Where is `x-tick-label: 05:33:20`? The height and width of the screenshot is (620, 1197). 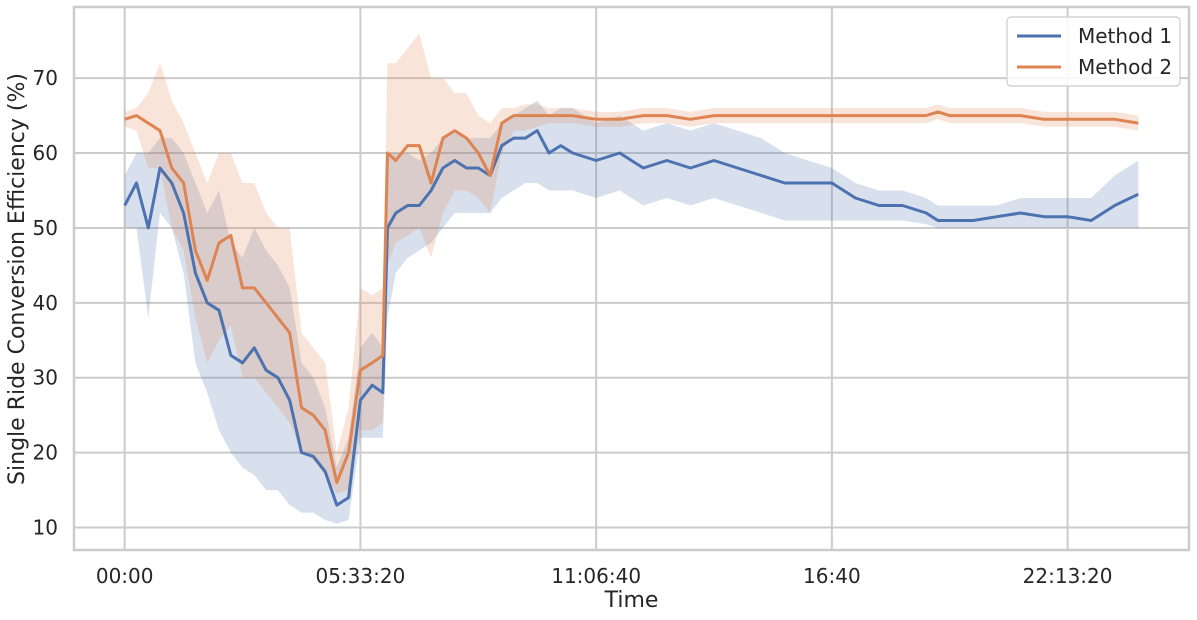
x-tick-label: 05:33:20 is located at coordinates (360, 576).